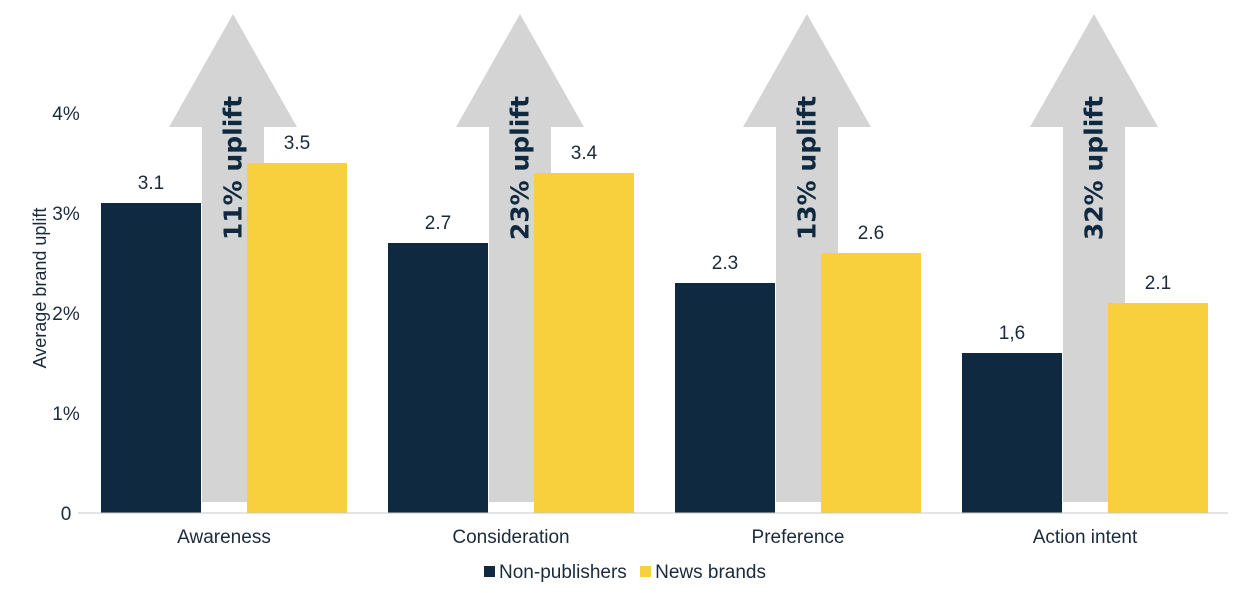  Describe the element at coordinates (563, 572) in the screenshot. I see `legend-label-non-publishers: Non-publishers` at that location.